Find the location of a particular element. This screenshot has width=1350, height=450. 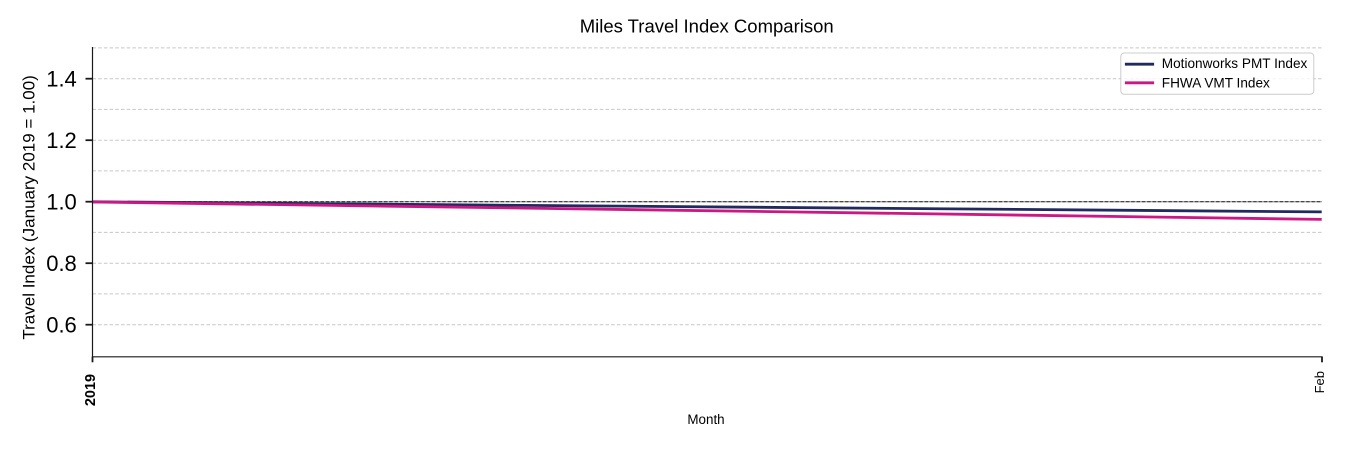

svg-text: 0.6 is located at coordinates (61, 324).